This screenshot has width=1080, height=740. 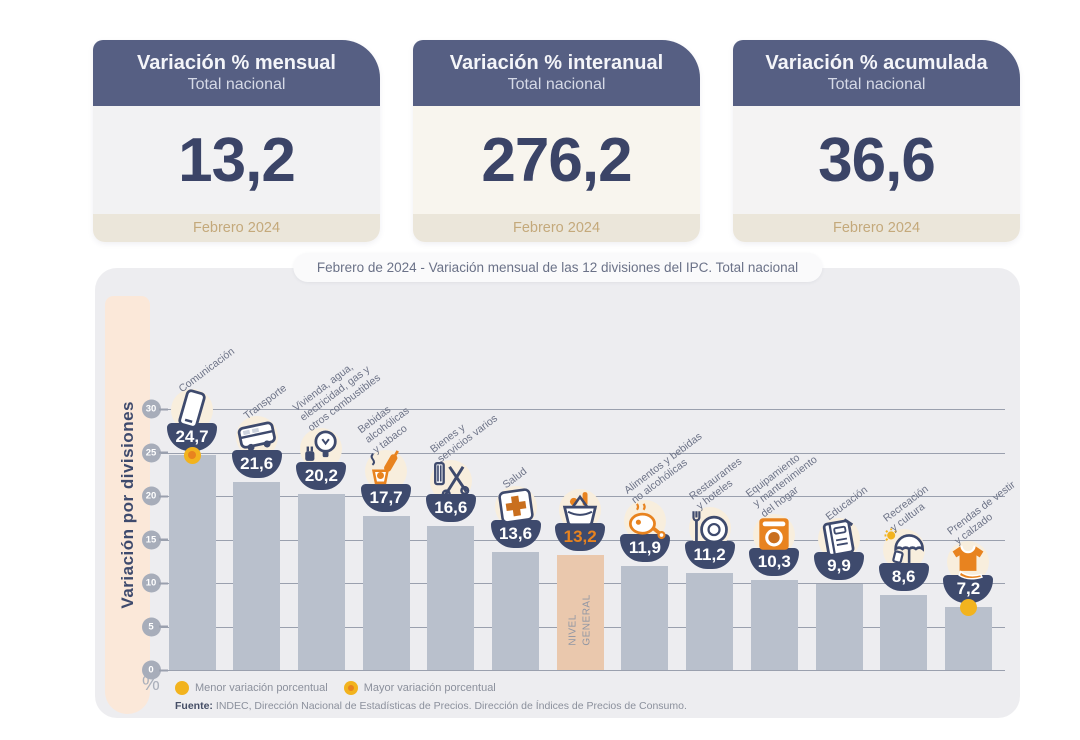 I want to click on card-header: Variación % interanual Total nacional, so click(x=556, y=73).